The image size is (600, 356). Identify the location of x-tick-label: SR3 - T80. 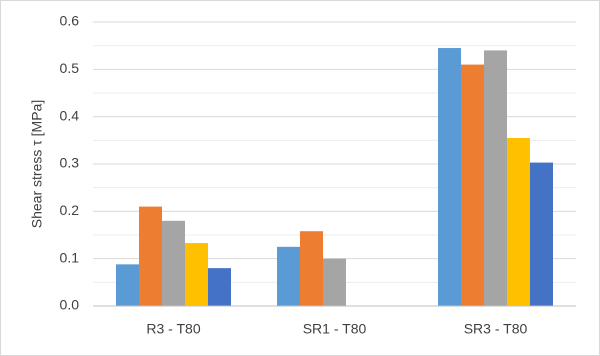
(496, 329).